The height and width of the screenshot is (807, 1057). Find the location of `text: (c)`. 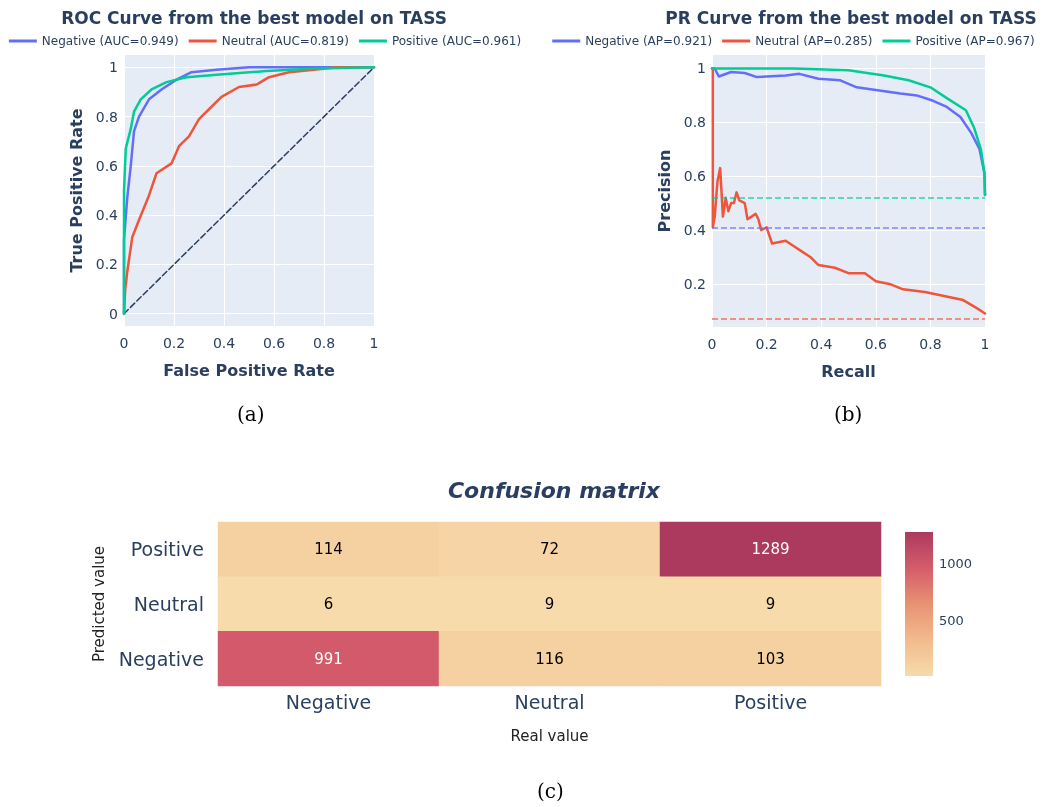

text: (c) is located at coordinates (550, 791).